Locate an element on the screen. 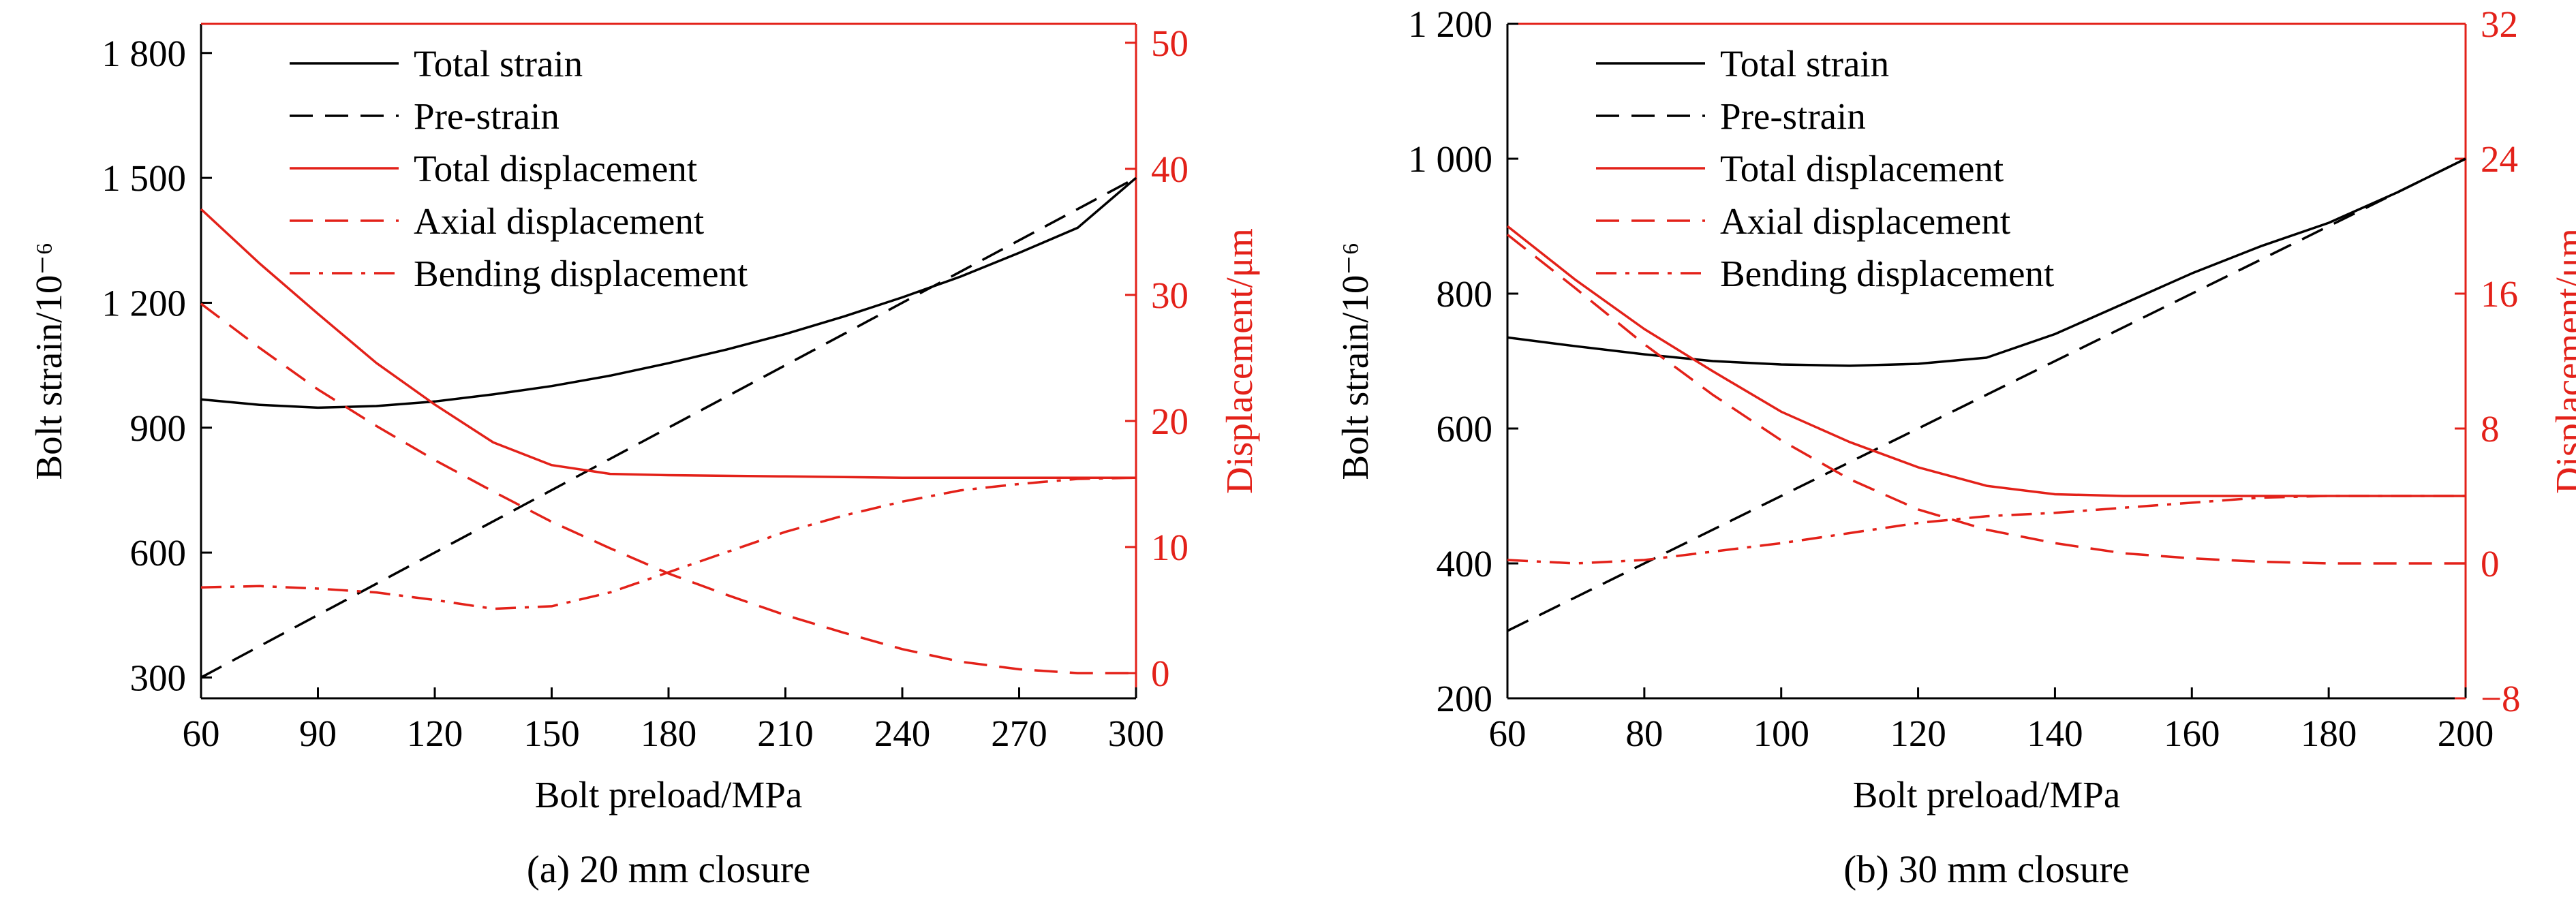 Image resolution: width=2576 pixels, height=902 pixels. y-tick-label: 400 is located at coordinates (1465, 564).